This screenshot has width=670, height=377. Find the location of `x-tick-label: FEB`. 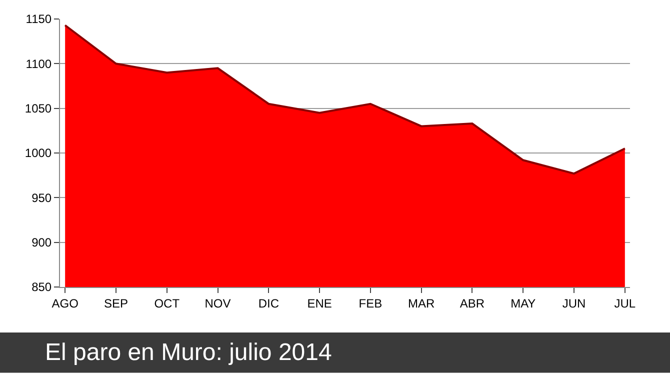

x-tick-label: FEB is located at coordinates (370, 303).